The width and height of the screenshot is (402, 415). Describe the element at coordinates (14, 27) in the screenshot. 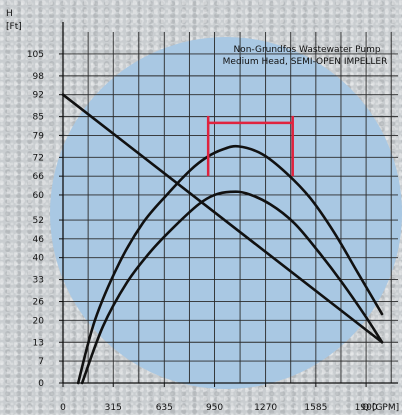

I see `y-axis-unit: [Ft]` at that location.